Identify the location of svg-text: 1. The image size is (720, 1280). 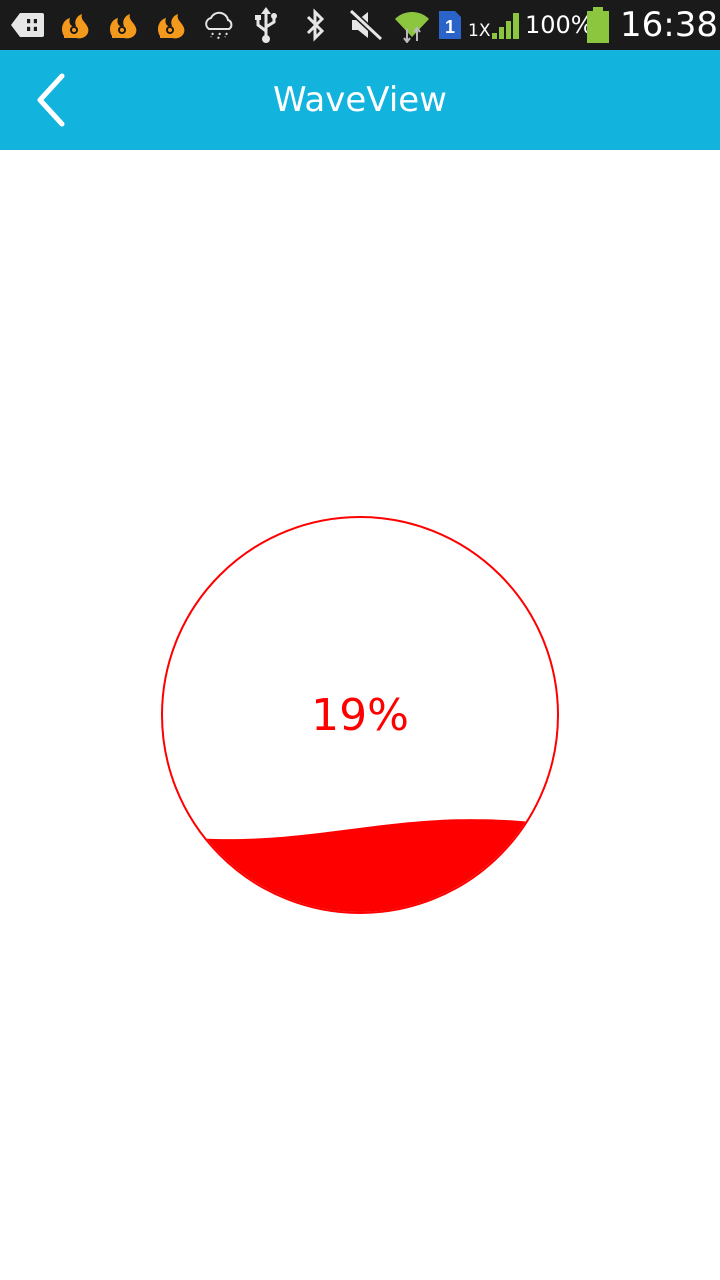
(450, 27).